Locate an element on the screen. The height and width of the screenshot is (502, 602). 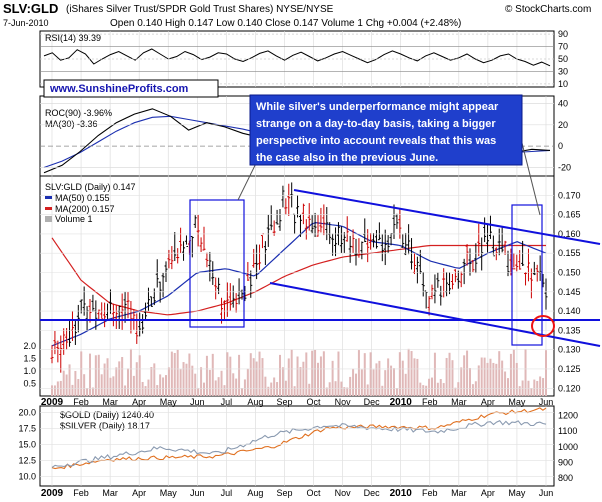
price-tick-label: 0.150 is located at coordinates (569, 272).